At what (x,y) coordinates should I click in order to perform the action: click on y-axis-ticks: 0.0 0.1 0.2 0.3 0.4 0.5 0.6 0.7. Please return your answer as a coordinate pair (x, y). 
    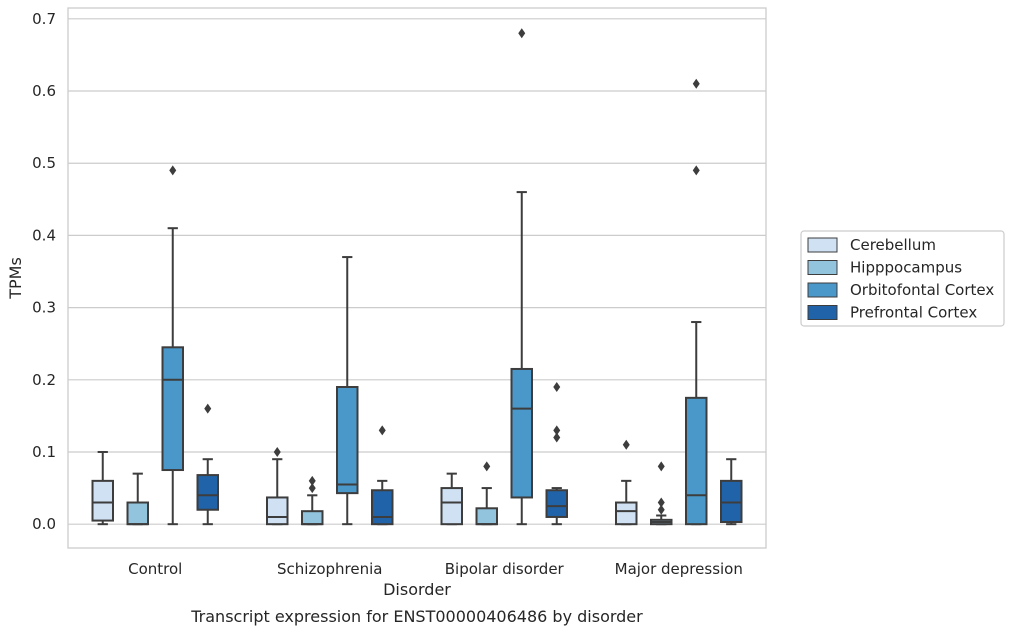
    Looking at the image, I should click on (44, 271).